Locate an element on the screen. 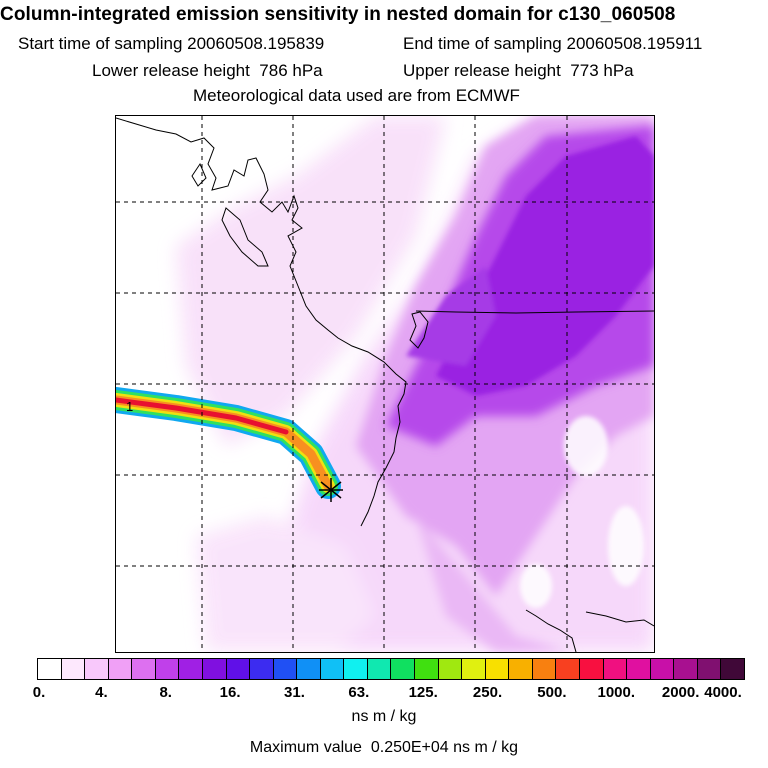 Image resolution: width=768 pixels, height=768 pixels. upper-release-value: 773 hPa is located at coordinates (602, 70).